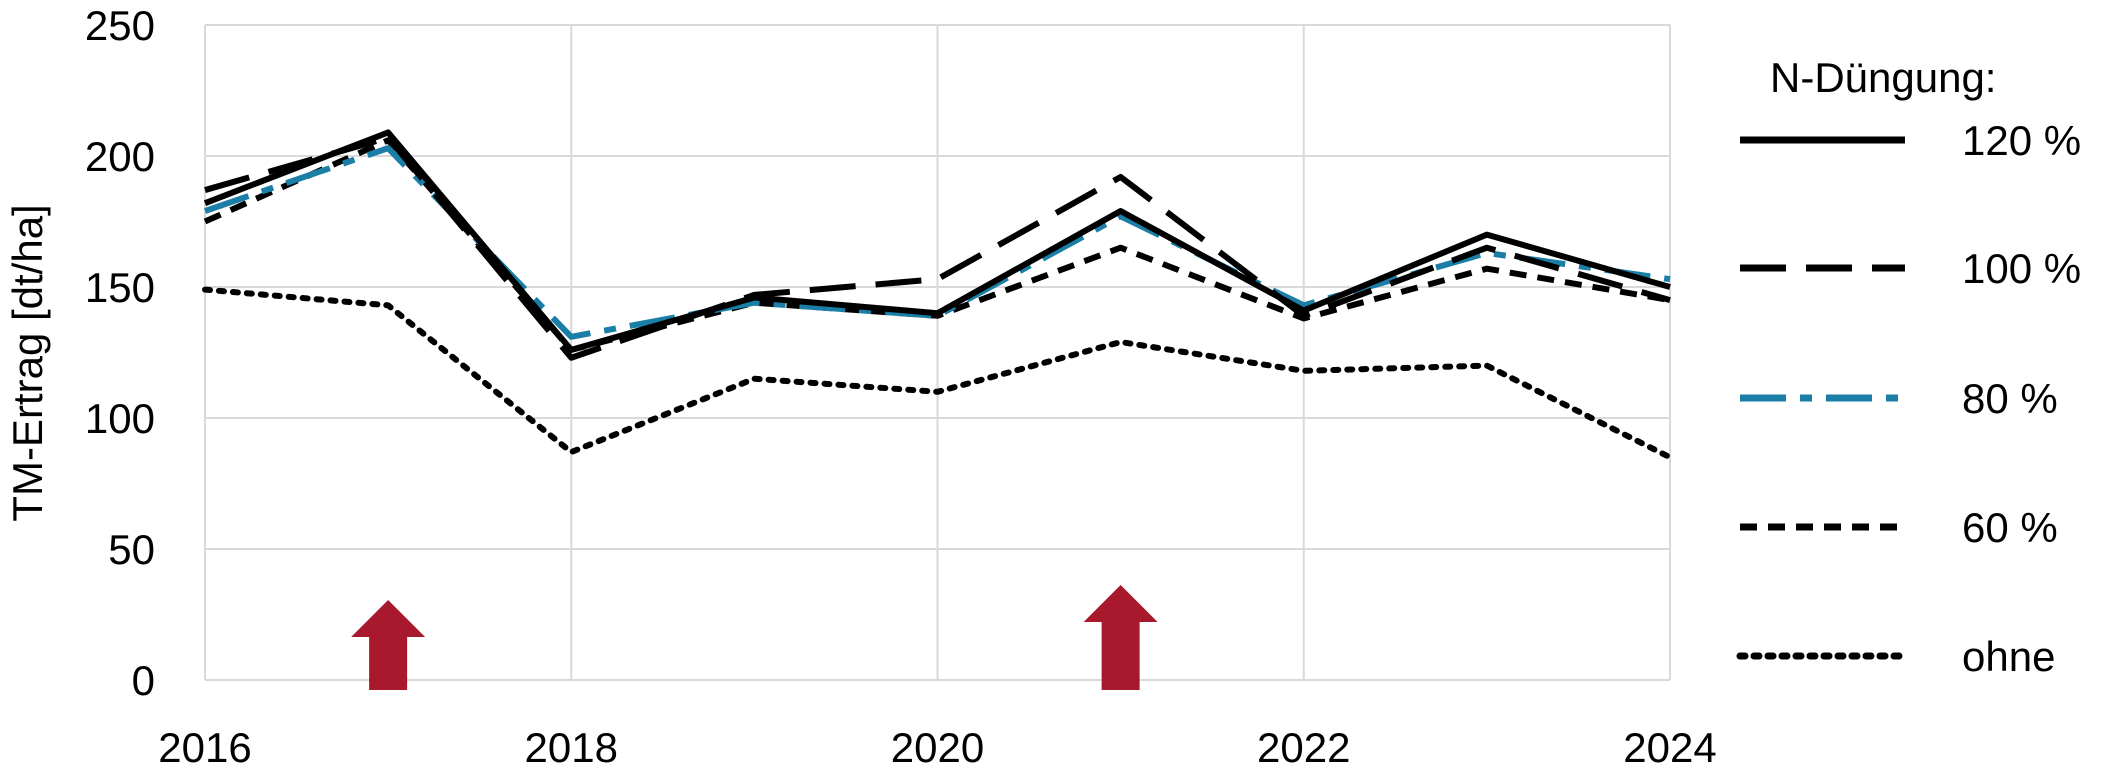 The width and height of the screenshot is (2108, 774). Describe the element at coordinates (131, 549) in the screenshot. I see `y-tick-label: 50` at that location.